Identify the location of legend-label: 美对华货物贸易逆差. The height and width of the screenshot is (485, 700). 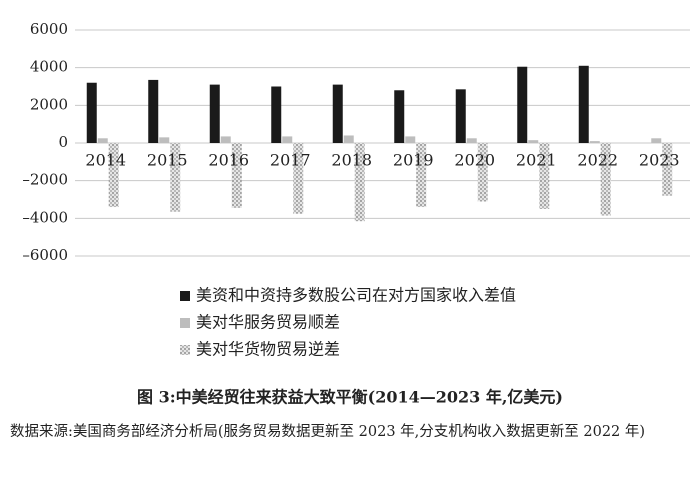
(268, 349).